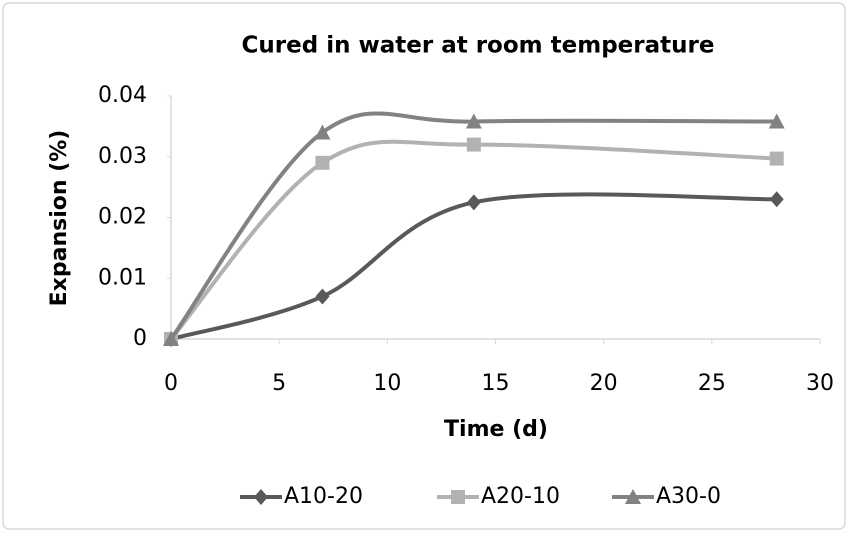 This screenshot has height=536, width=848. Describe the element at coordinates (122, 95) in the screenshot. I see `y-tick-label: 0.04` at that location.